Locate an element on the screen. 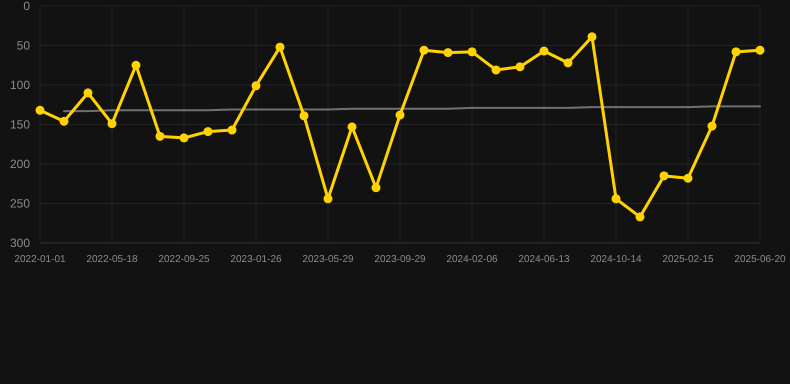 The height and width of the screenshot is (384, 790). x-tick-label: 2022-01-01 is located at coordinates (40, 259).